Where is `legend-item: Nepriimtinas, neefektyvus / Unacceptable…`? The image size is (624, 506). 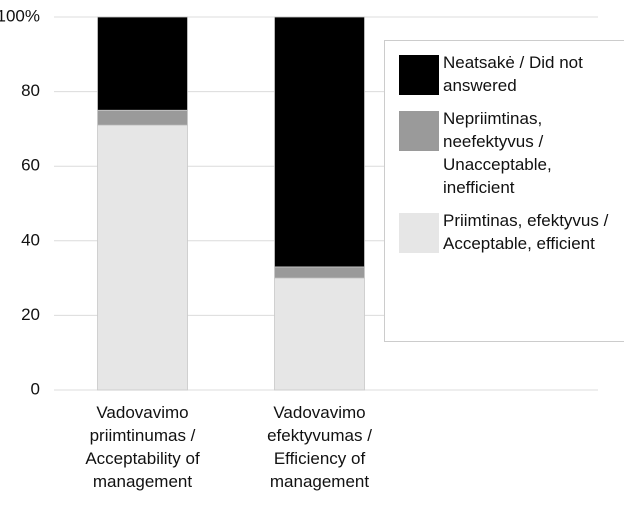 legend-item: Nepriimtinas, neefektyvus / Unacceptable… is located at coordinates (511, 154).